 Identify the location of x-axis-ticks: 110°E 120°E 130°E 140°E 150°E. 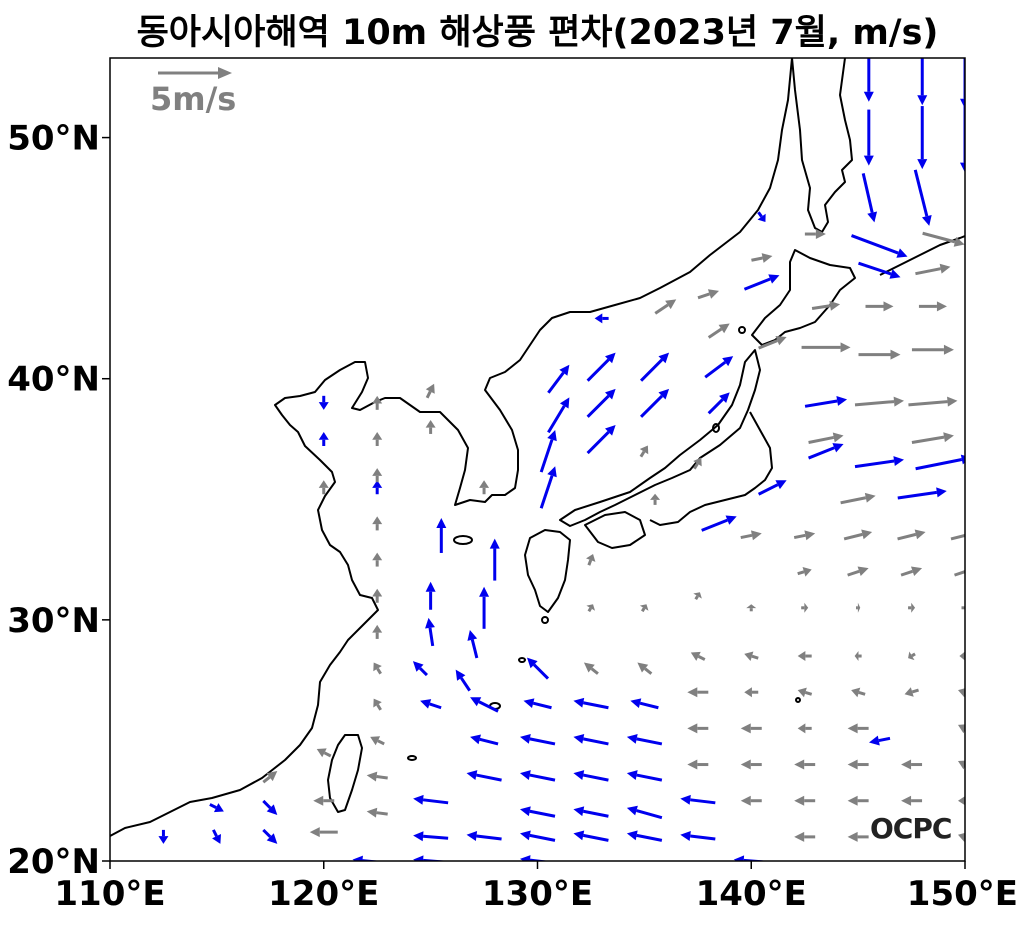
(536, 887).